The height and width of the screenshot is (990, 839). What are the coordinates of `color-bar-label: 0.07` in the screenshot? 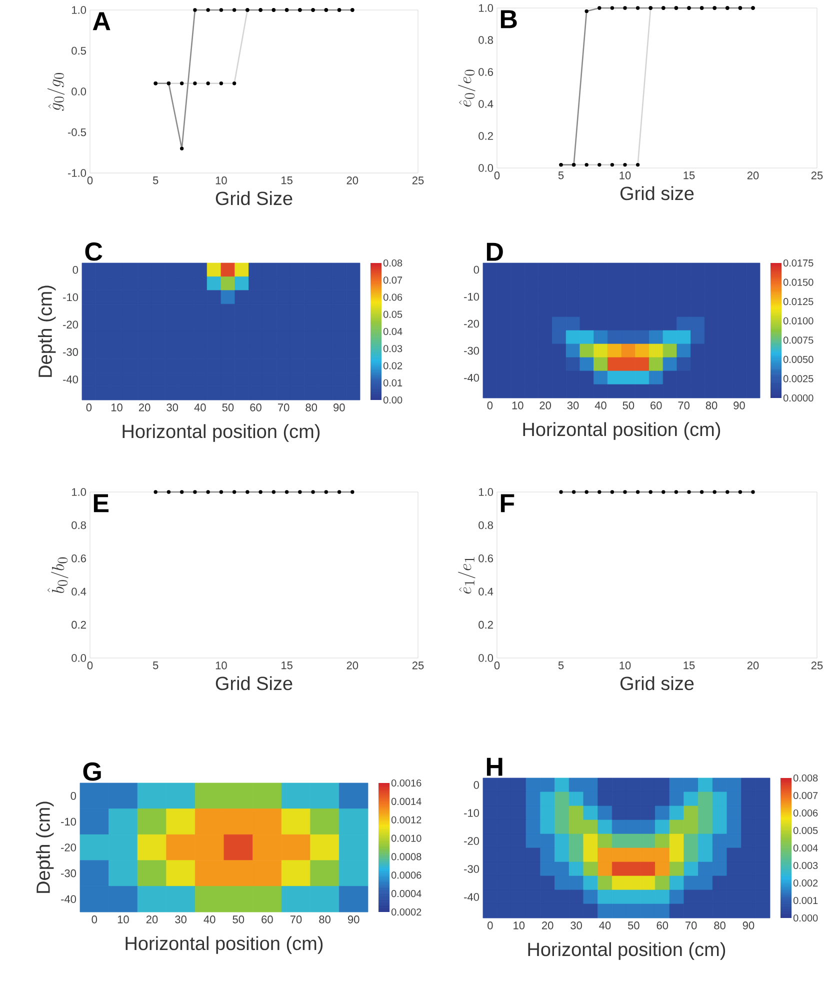 It's located at (392, 280).